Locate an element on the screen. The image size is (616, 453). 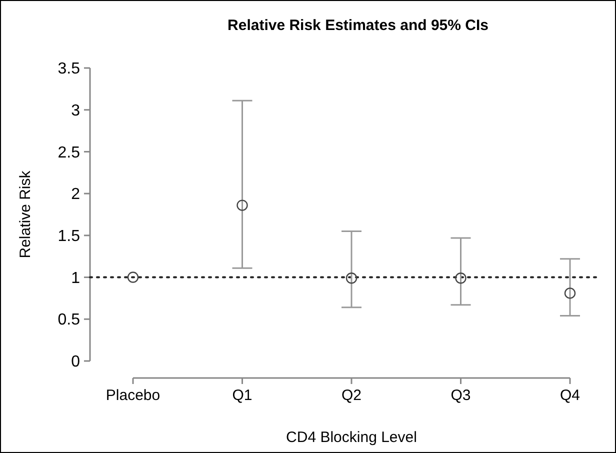
y-tick-label: 1 is located at coordinates (75, 278).